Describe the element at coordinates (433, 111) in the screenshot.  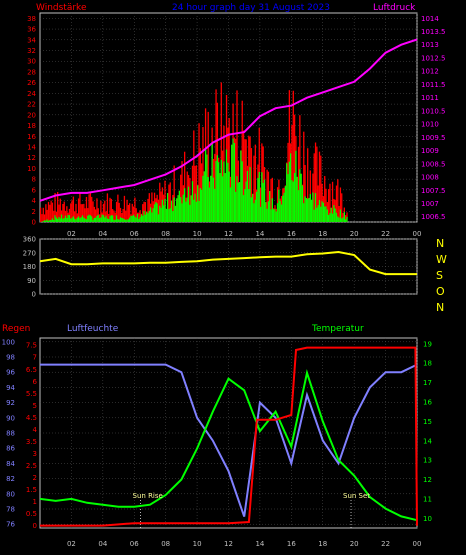
I see `pressure-tick-label: 1010.5` at that location.